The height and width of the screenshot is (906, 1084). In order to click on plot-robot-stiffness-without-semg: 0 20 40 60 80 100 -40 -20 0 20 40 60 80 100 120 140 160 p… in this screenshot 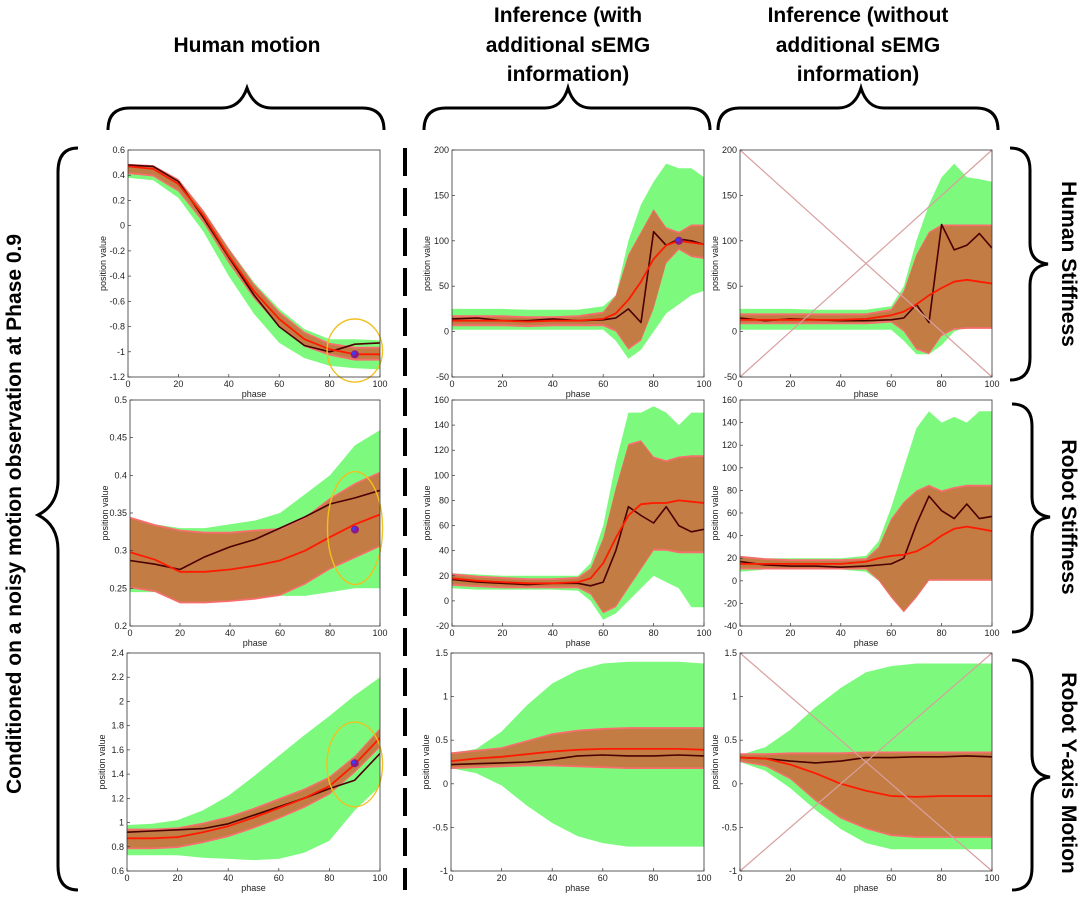, I will do `click(855, 521)`.